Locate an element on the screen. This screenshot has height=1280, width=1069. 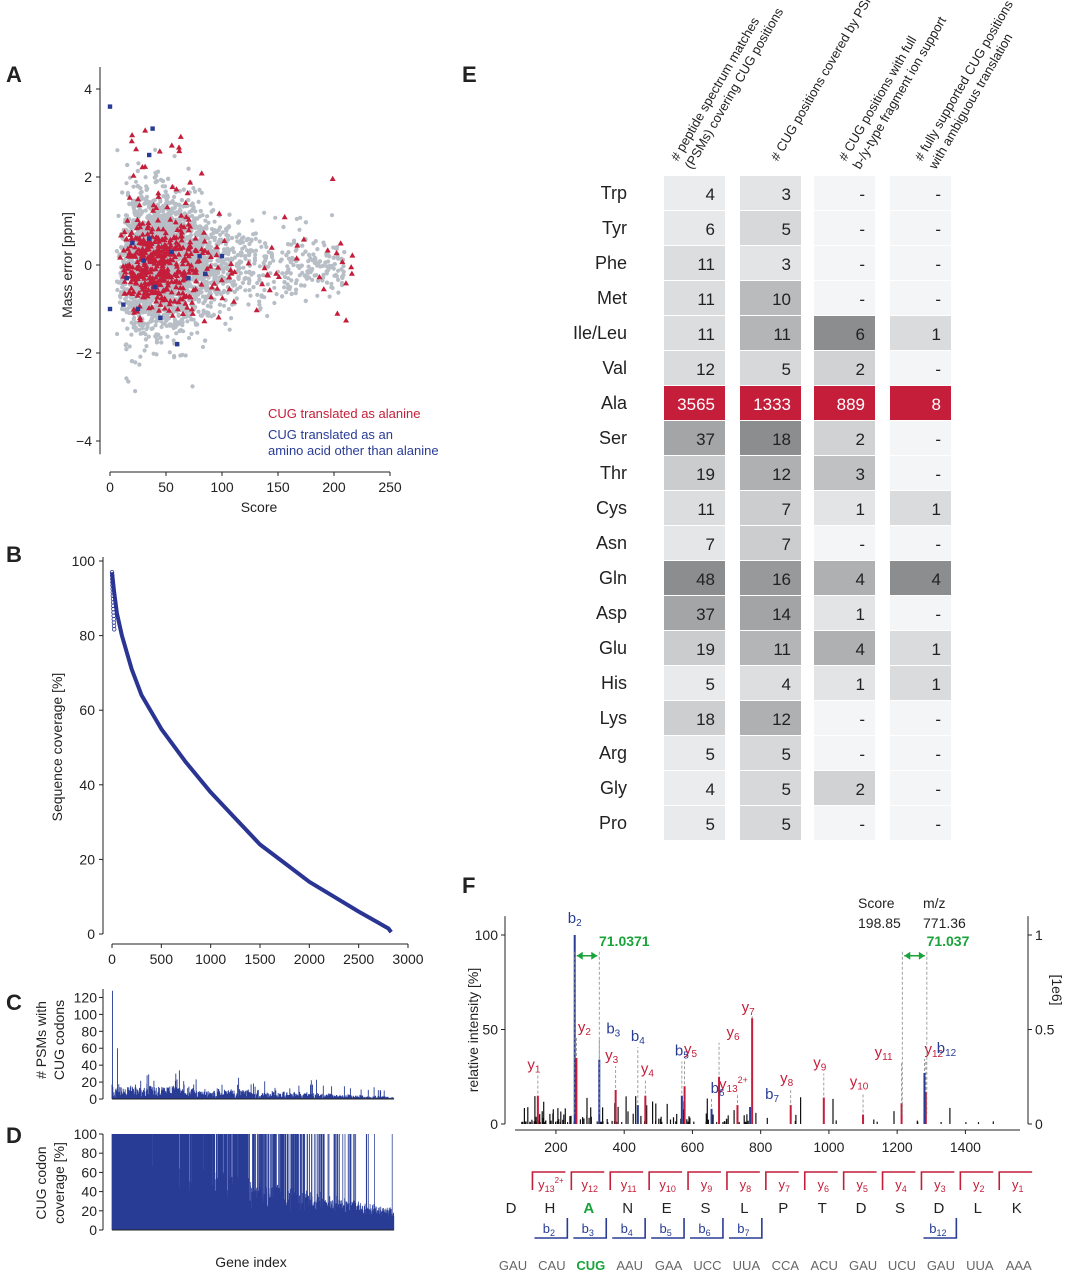
codon: UUA is located at coordinates (980, 1265).